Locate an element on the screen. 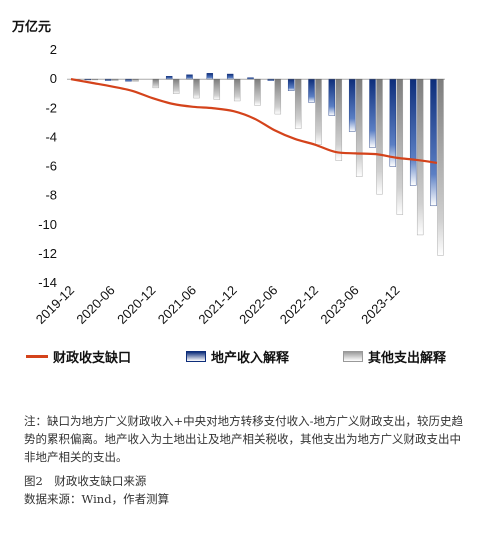 Image resolution: width=495 pixels, height=534 pixels. legend: 财政收支缺口 地产收入解释 其他支出解释 is located at coordinates (247, 357).